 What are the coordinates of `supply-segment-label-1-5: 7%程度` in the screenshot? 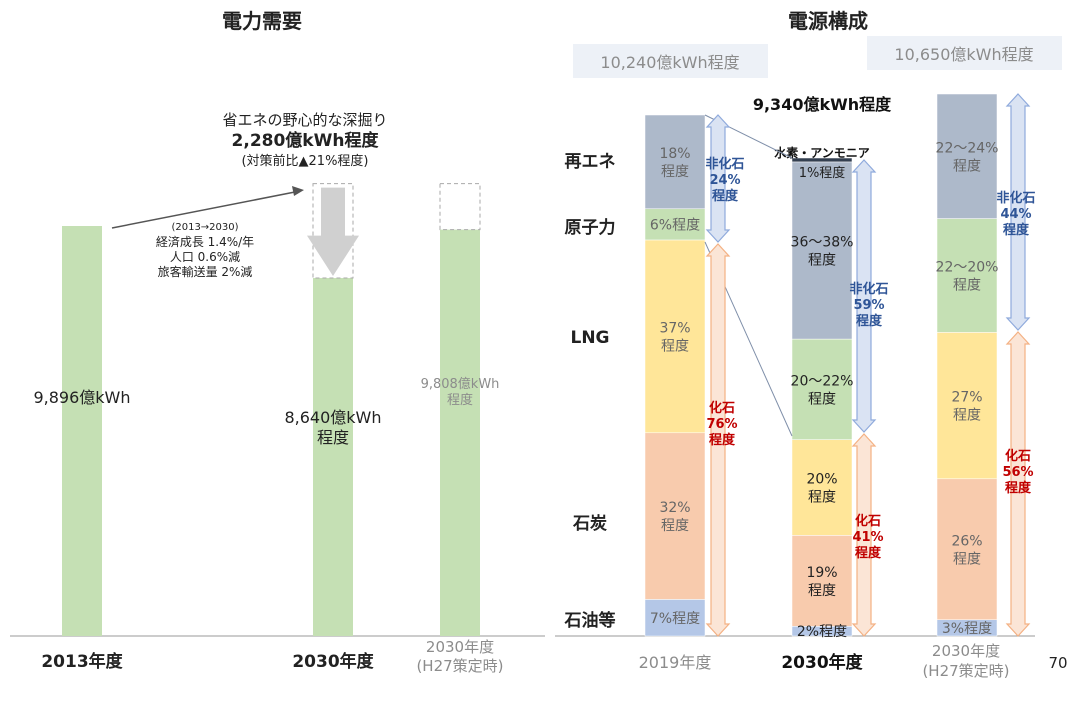 It's located at (675, 619).